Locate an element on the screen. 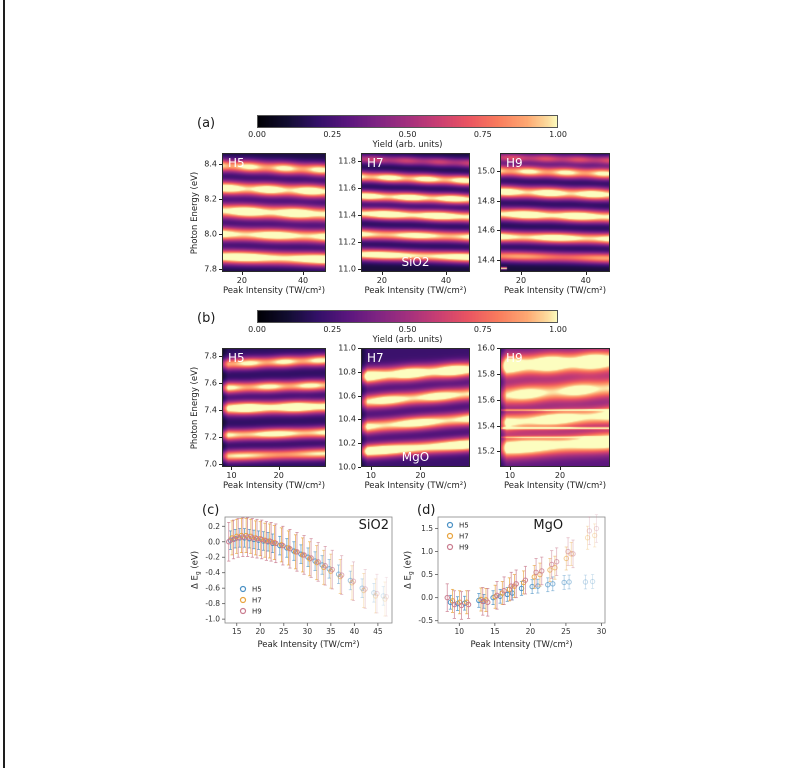  y-tick-label: 8.4 is located at coordinates (210, 163).